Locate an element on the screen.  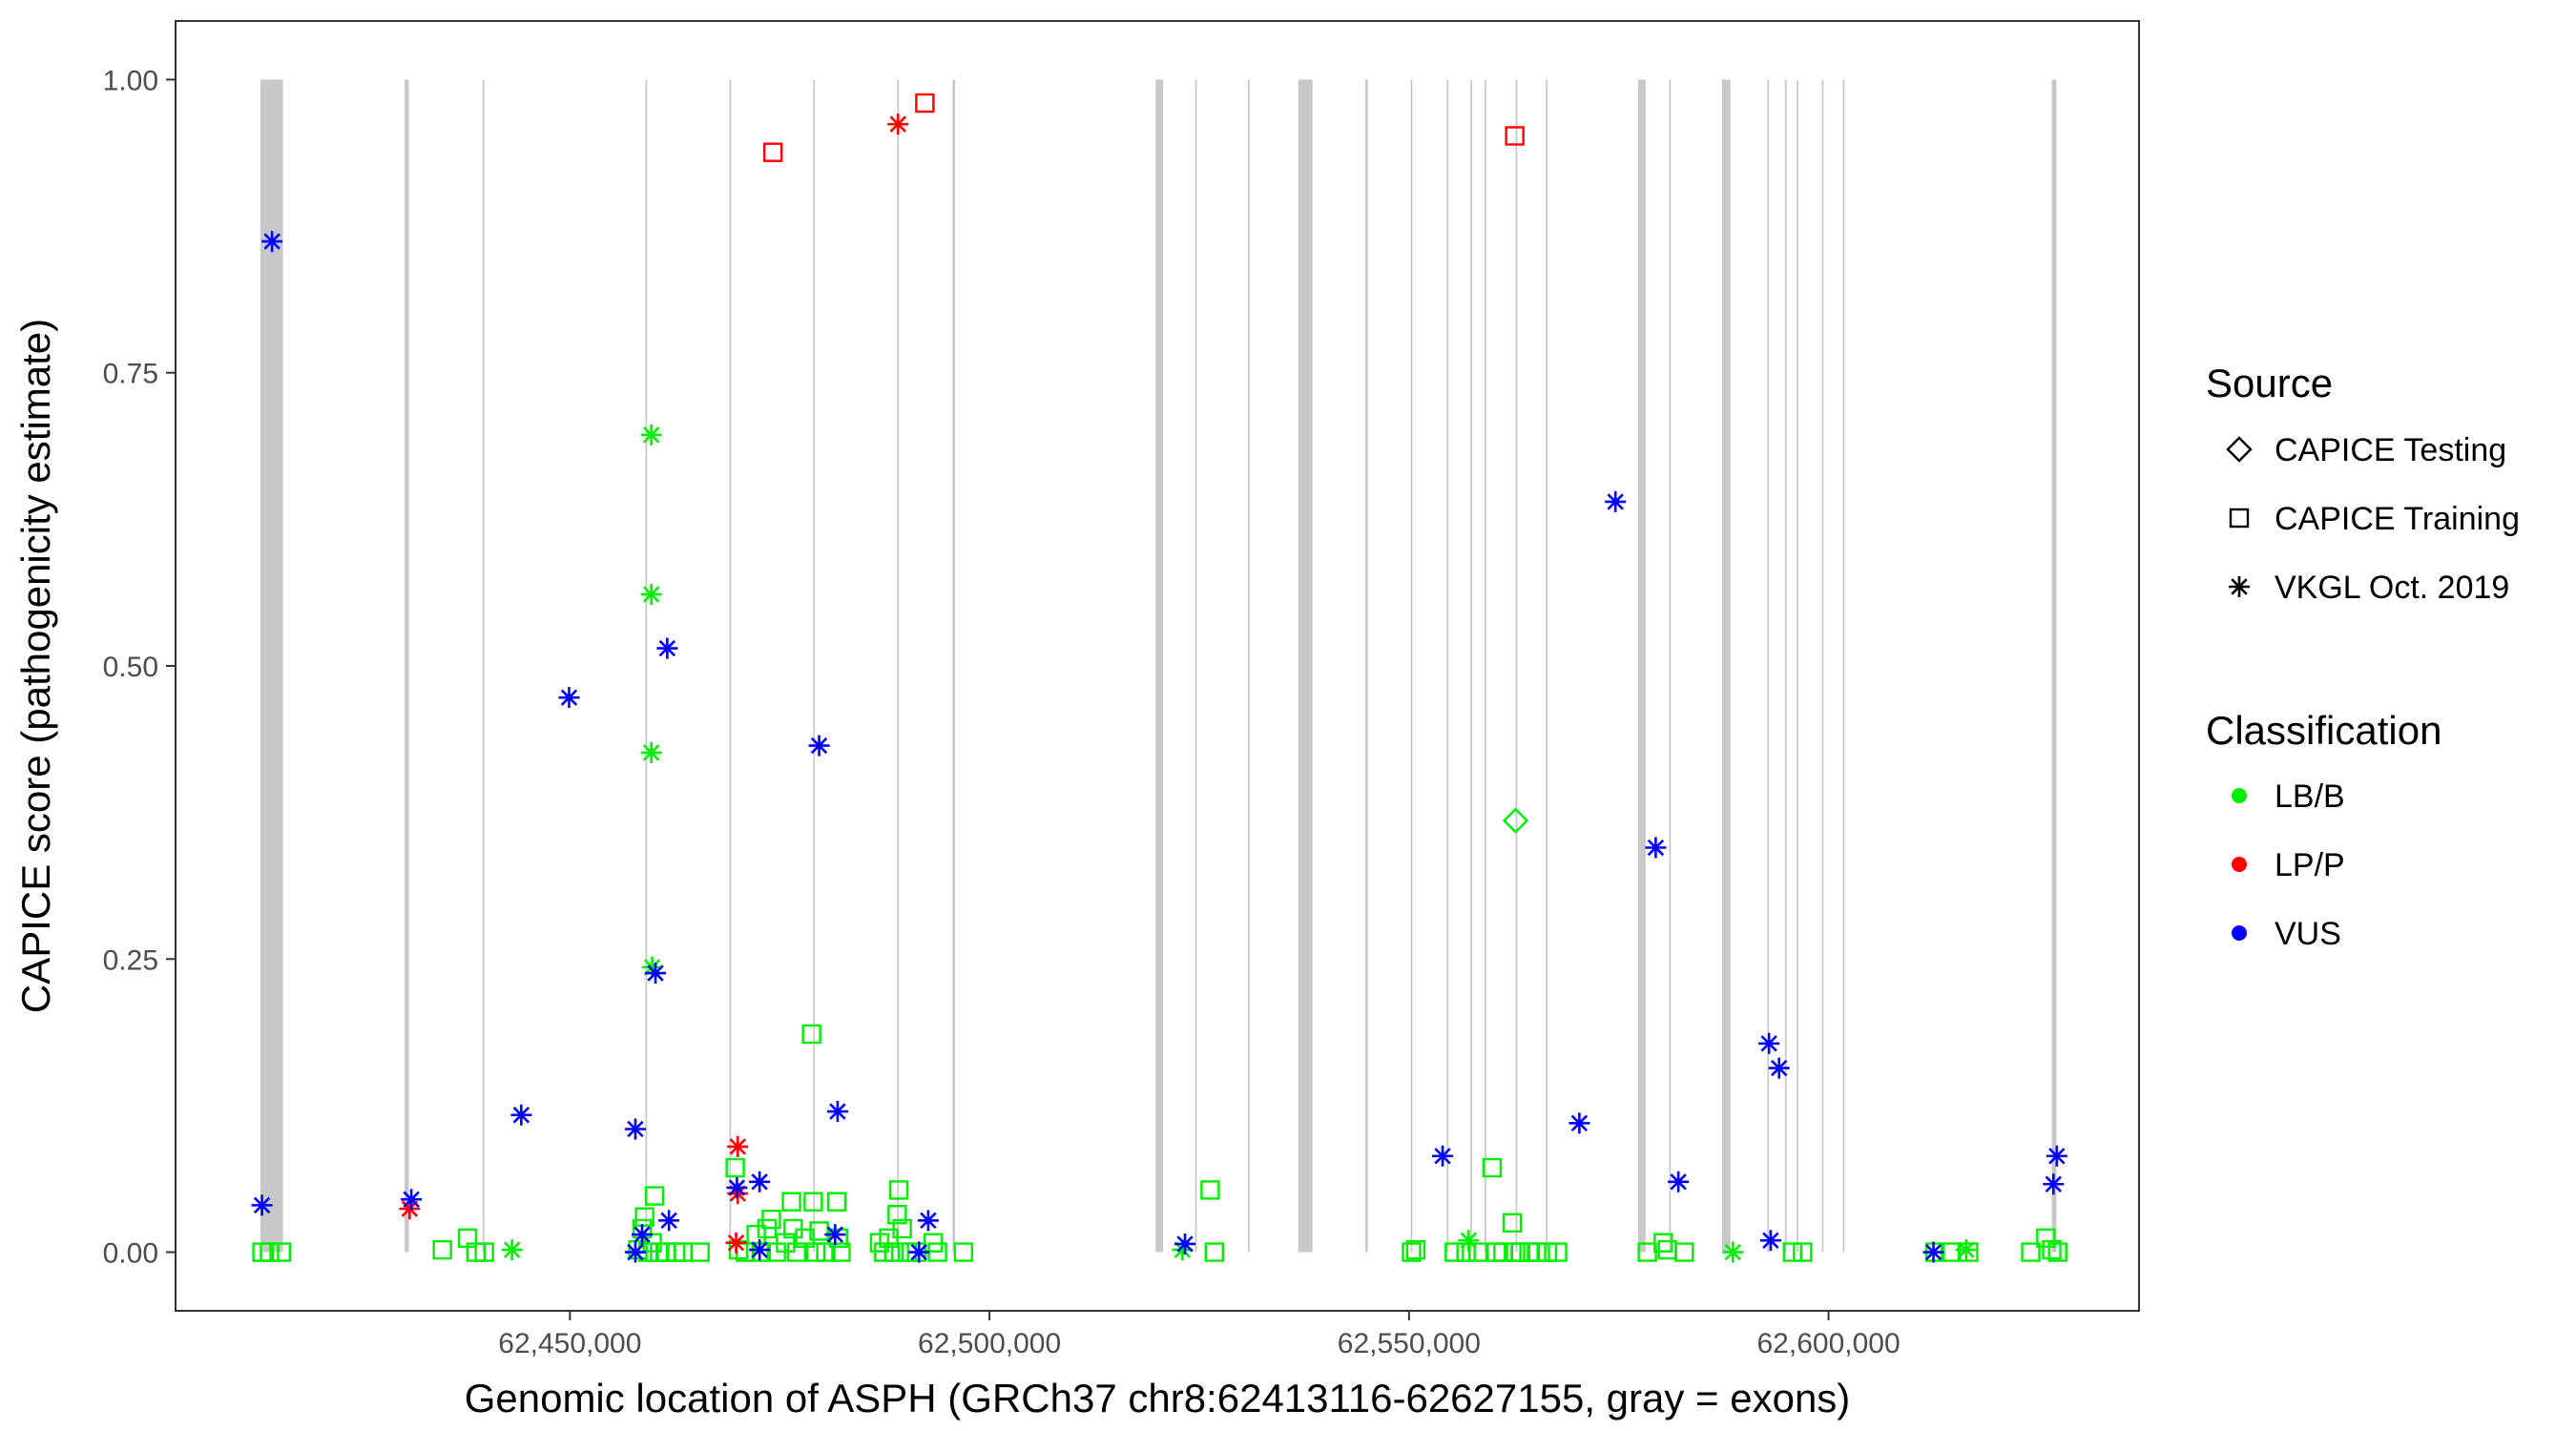
y-axis-title: CAPICE score (pathogenicity estimate) is located at coordinates (35, 666).